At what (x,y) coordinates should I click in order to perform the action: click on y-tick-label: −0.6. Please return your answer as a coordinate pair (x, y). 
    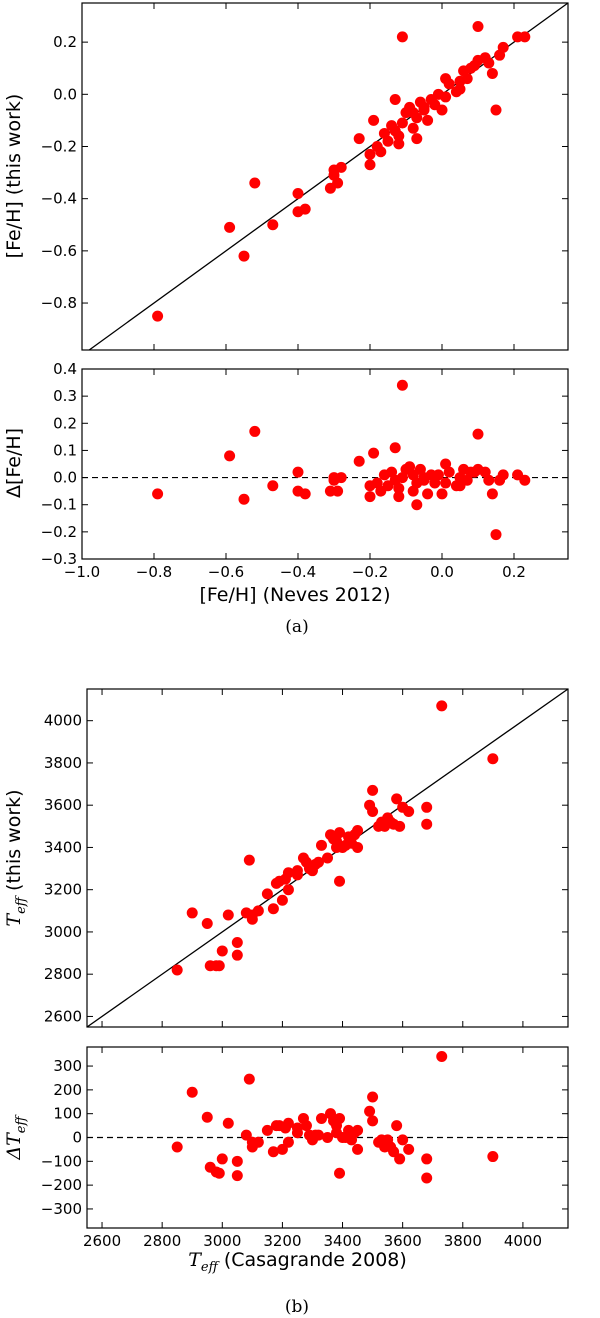
    Looking at the image, I should click on (59, 251).